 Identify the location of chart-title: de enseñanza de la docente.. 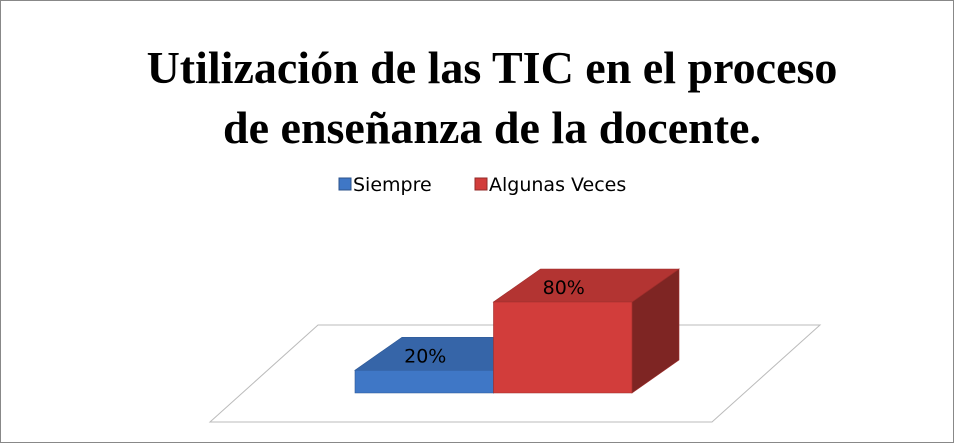
(492, 127).